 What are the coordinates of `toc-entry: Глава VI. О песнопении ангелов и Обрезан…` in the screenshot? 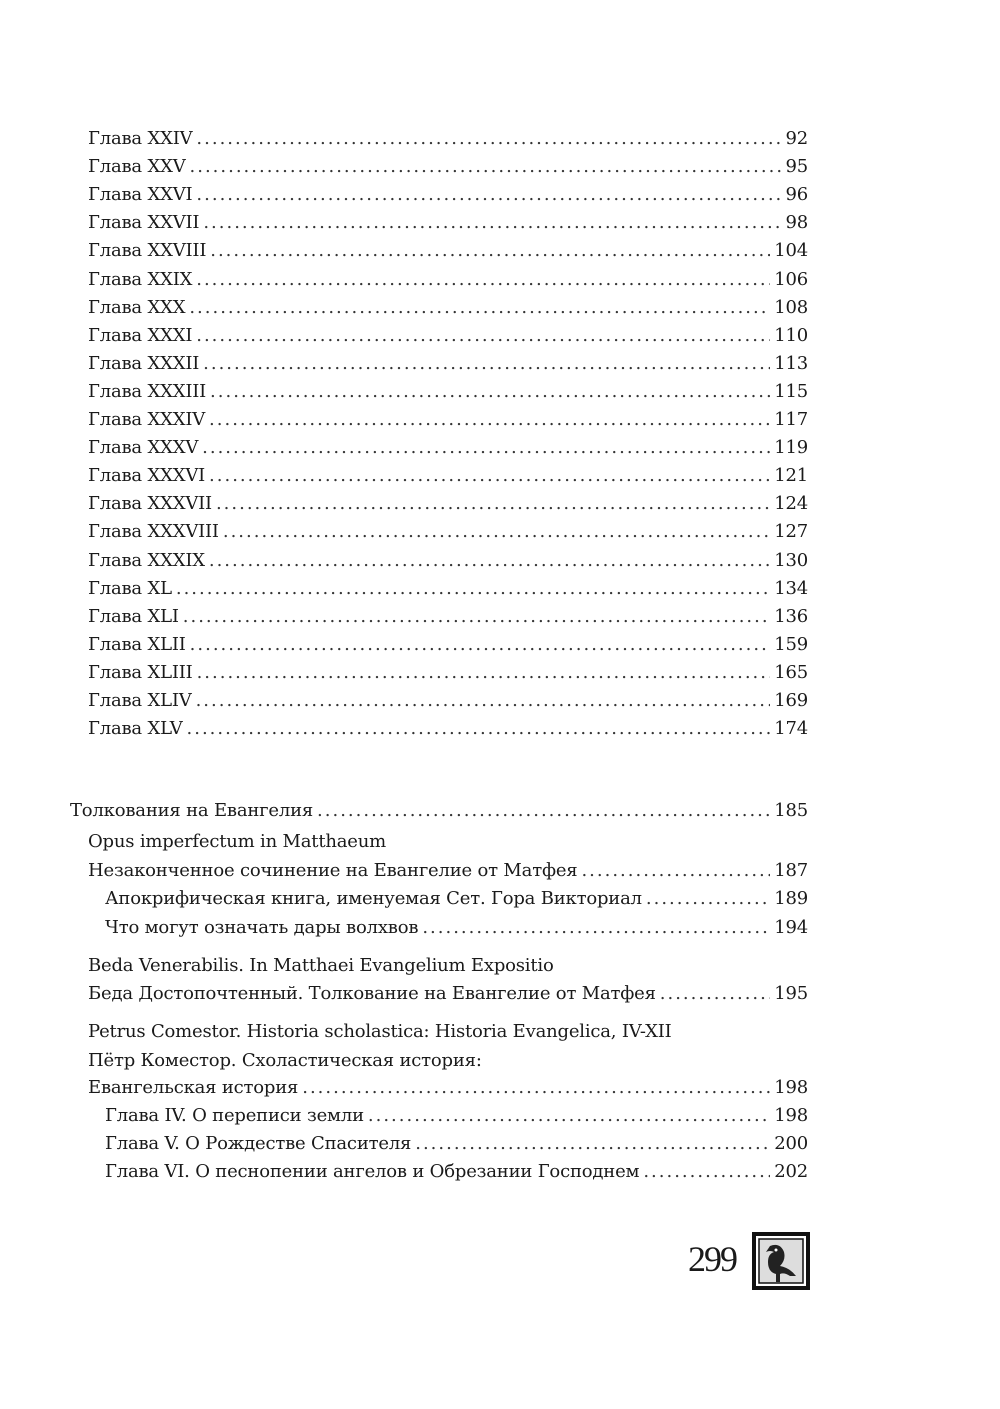 It's located at (456, 1172).